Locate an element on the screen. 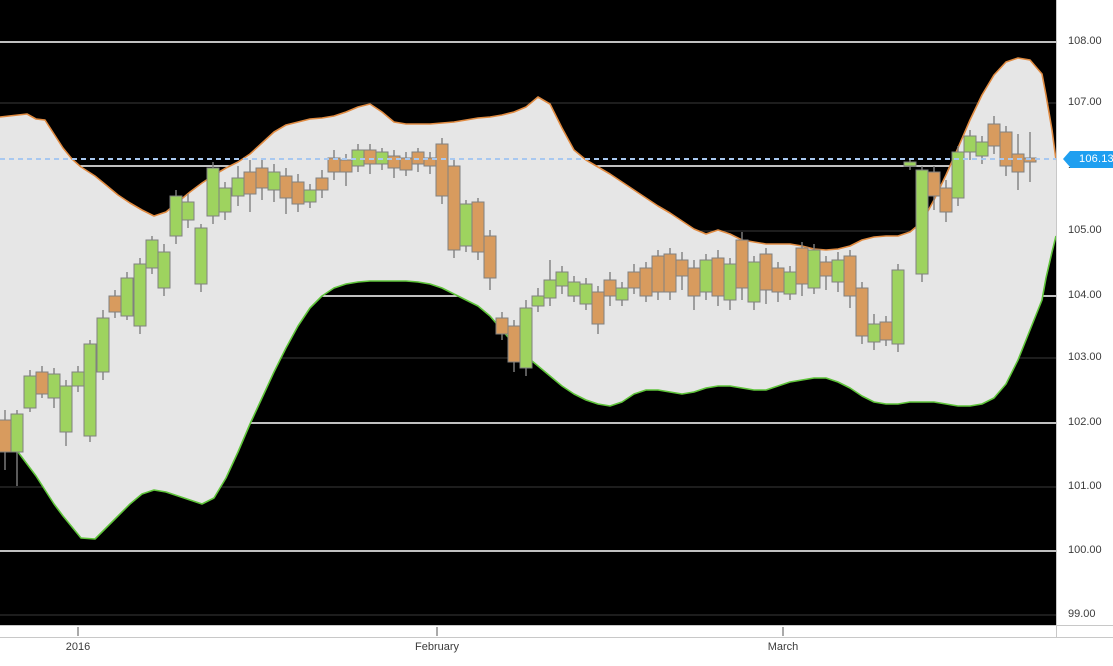 The height and width of the screenshot is (666, 1113). x-axis-tick-label: 2016 is located at coordinates (78, 647).